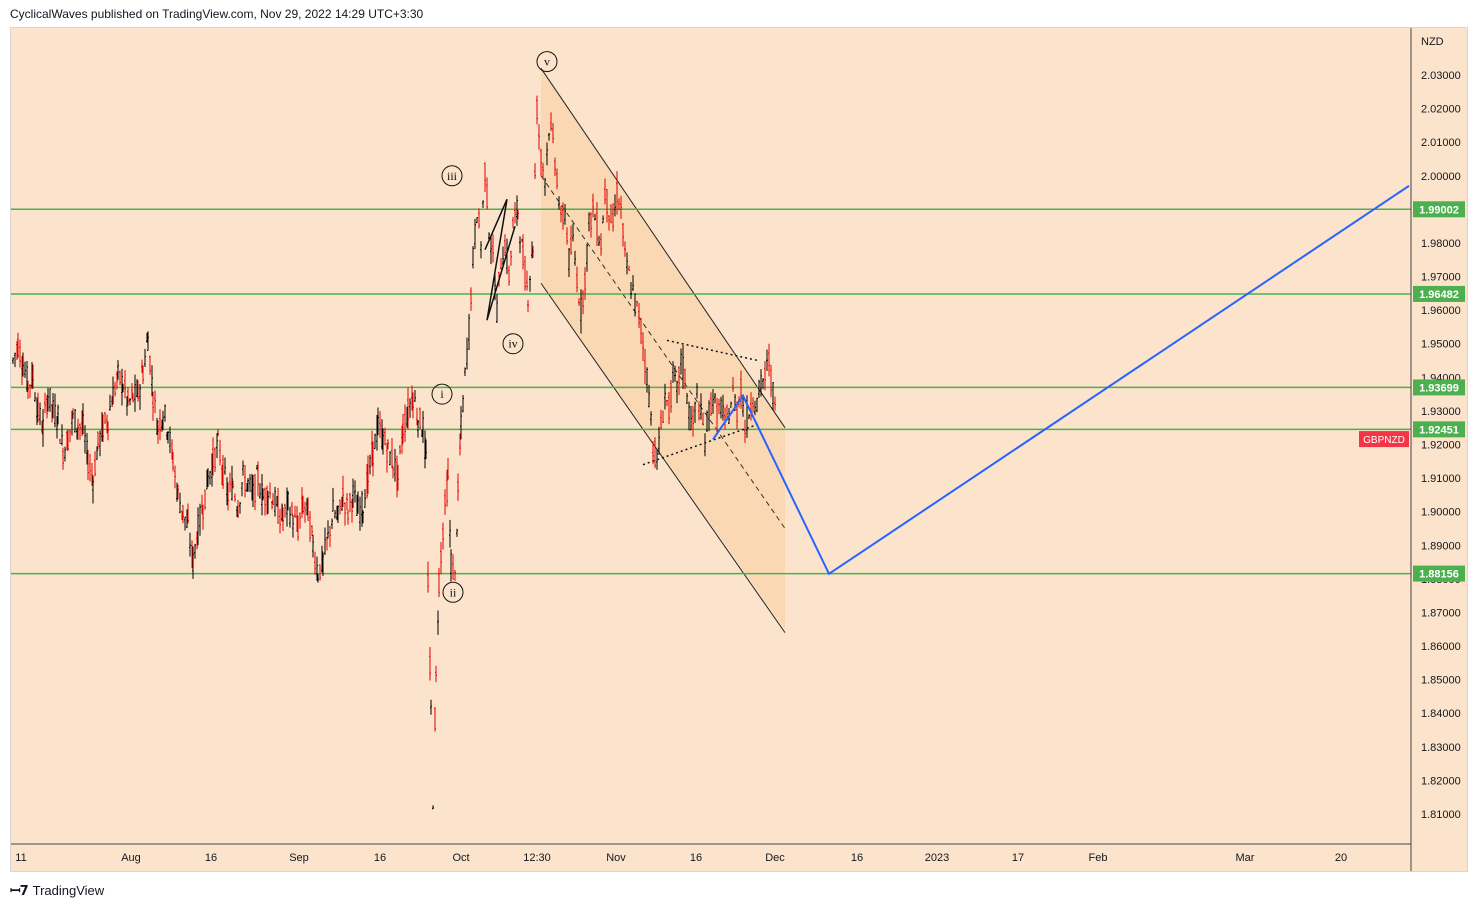  What do you see at coordinates (700, 444) in the screenshot?
I see `triangle-lower-line` at bounding box center [700, 444].